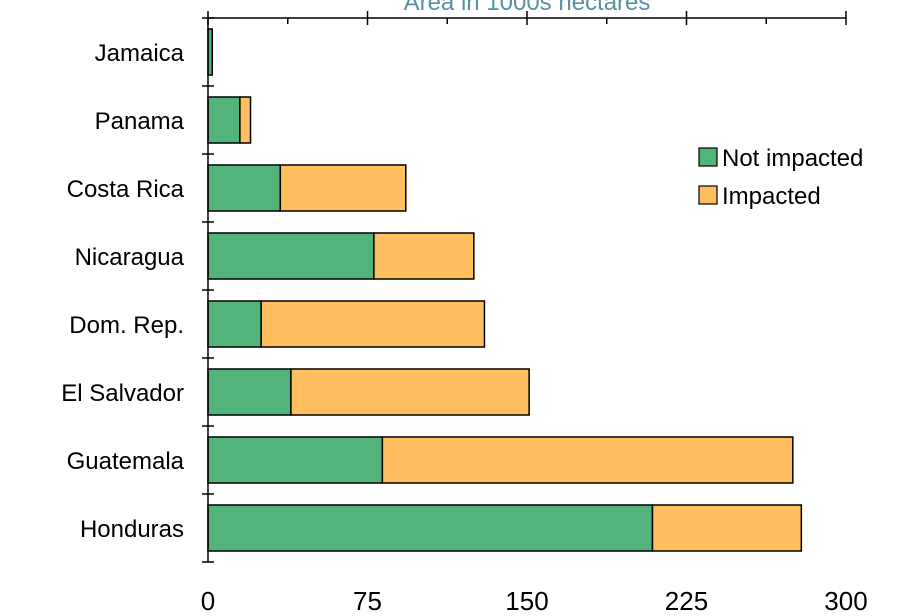  I want to click on x-tick-label-75: 75, so click(367, 601).